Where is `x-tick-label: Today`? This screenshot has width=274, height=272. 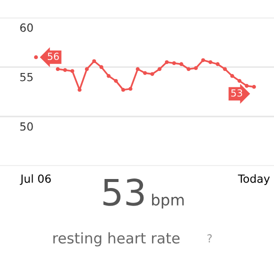
x-tick-label: Today is located at coordinates (254, 180).